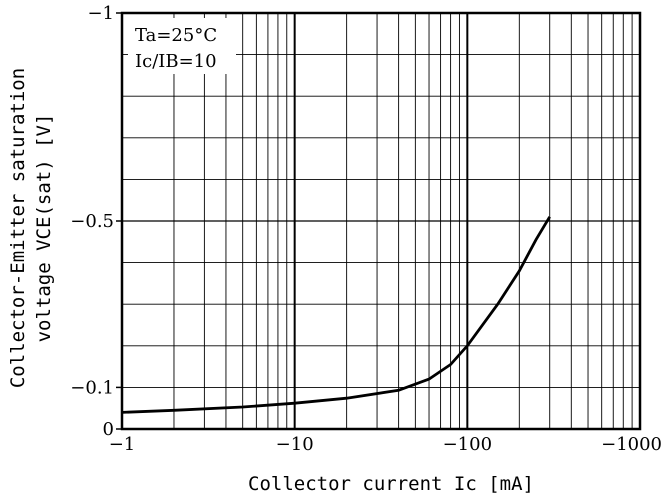  I want to click on x-tick-label: −1, so click(122, 444).